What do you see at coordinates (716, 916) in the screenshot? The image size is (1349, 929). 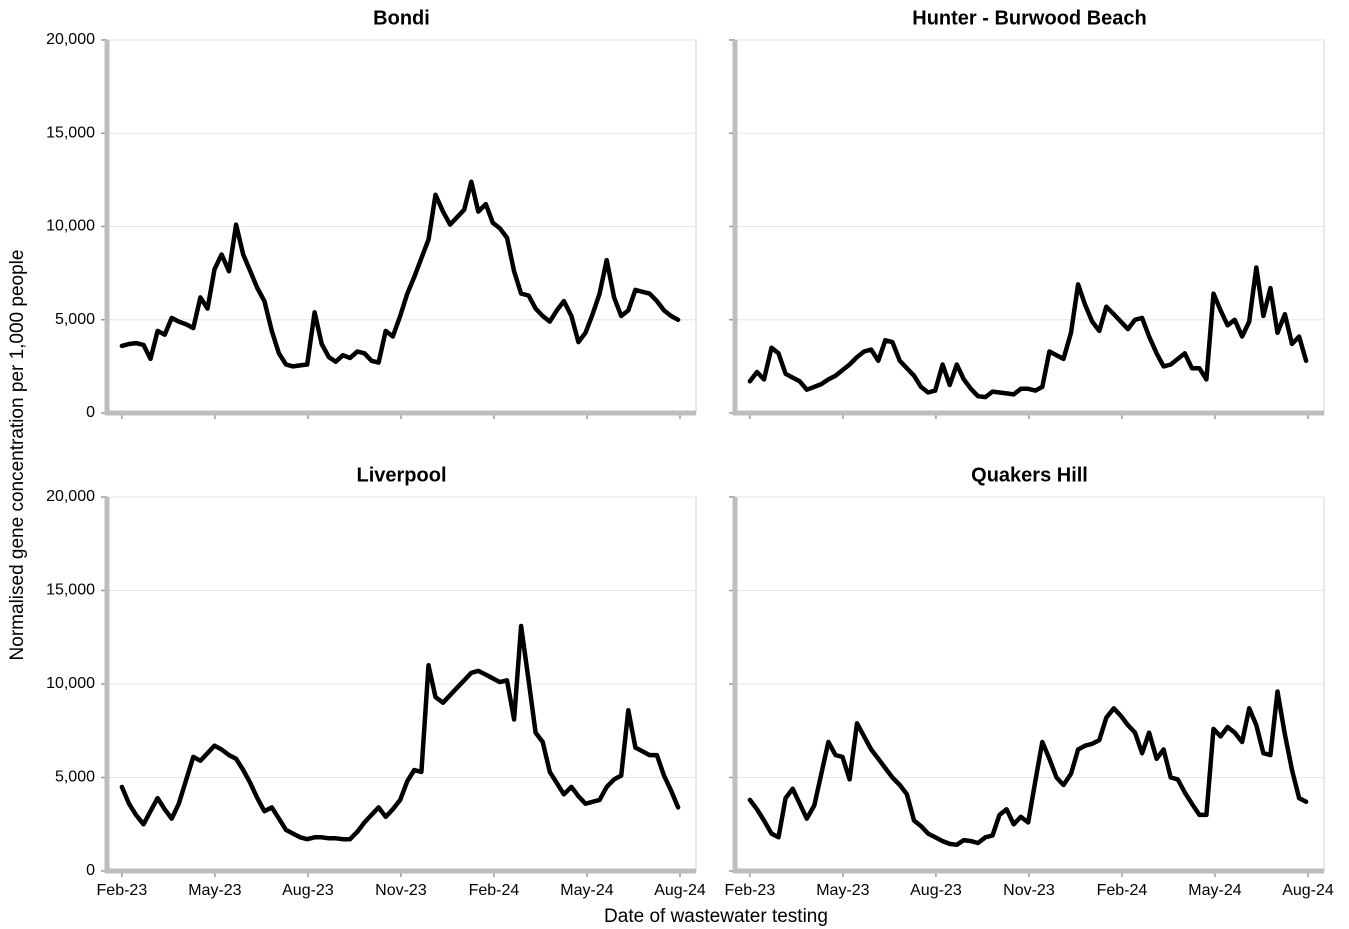 I see `x-axis-label: Date of wastewater testing` at bounding box center [716, 916].